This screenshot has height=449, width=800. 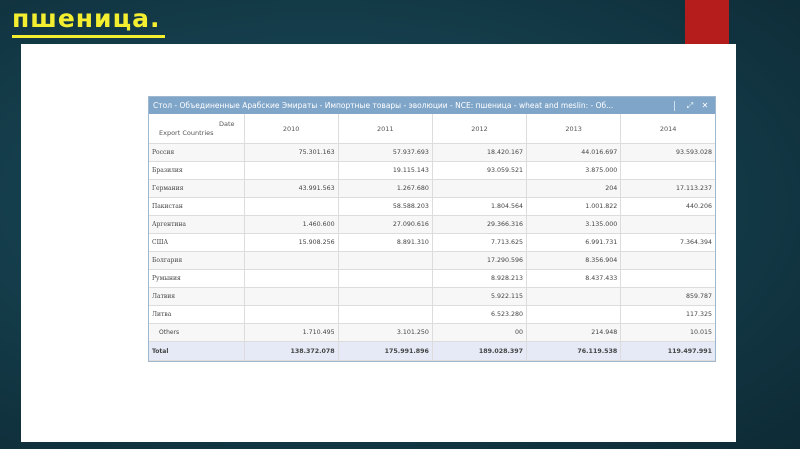 I want to click on value-cell: 8.891.310, so click(x=385, y=242).